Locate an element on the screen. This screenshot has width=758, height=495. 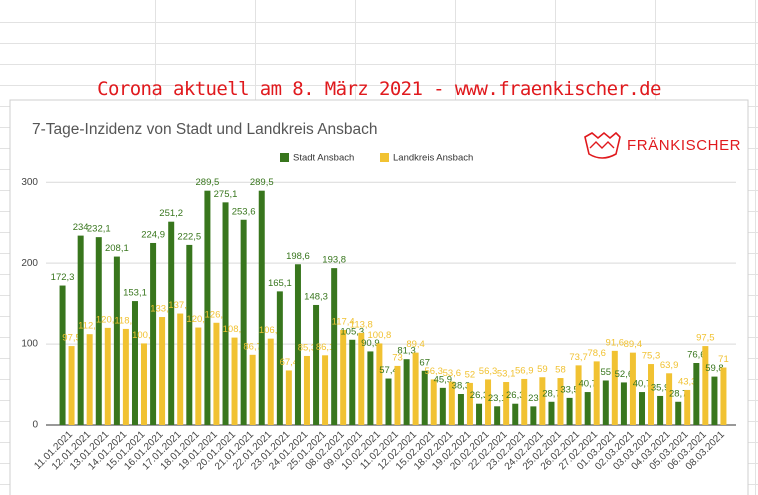
value-label: 234 is located at coordinates (81, 227).